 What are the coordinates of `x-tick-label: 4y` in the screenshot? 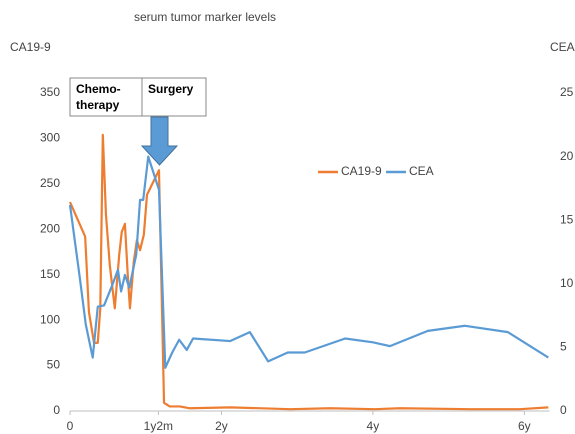 It's located at (373, 426).